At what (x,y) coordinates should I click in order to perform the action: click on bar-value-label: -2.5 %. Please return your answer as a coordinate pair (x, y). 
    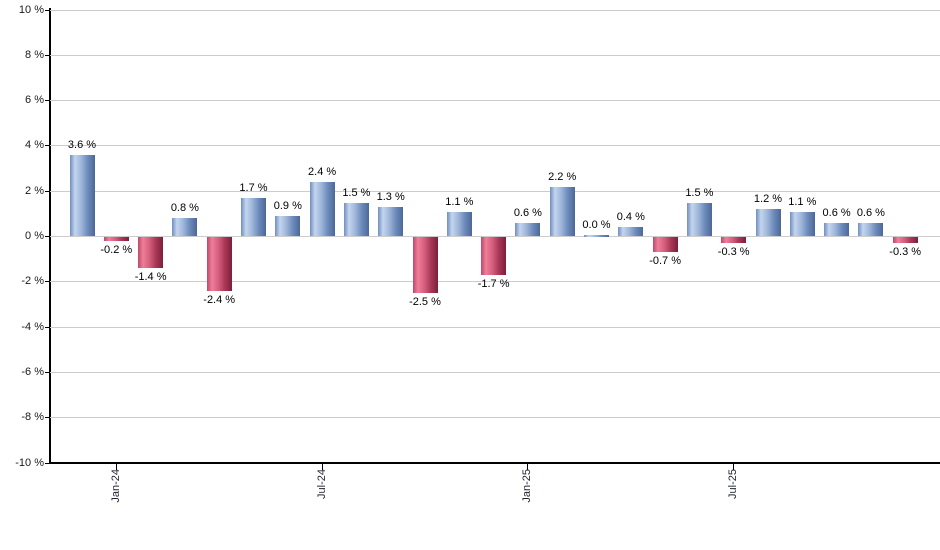
    Looking at the image, I should click on (425, 302).